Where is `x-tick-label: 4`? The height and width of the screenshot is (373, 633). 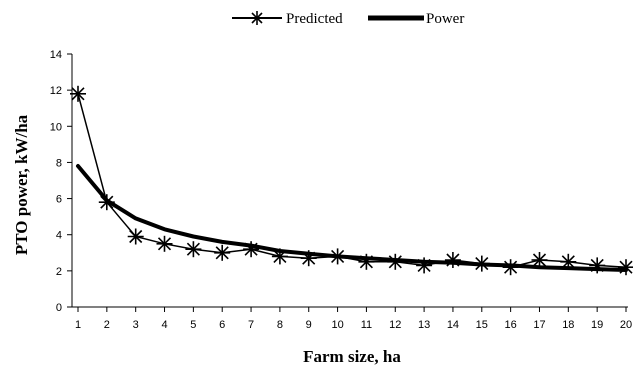
x-tick-label: 4 is located at coordinates (164, 325).